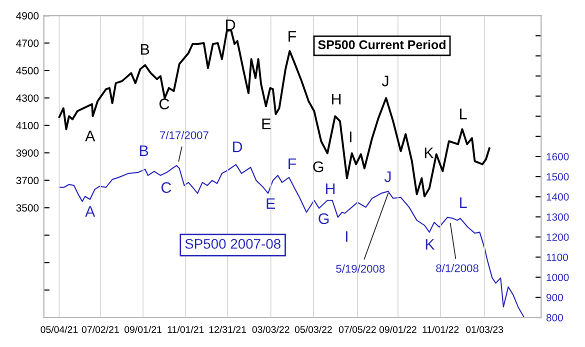  Describe the element at coordinates (313, 329) in the screenshot. I see `x-tick-label: 05/03/22` at that location.